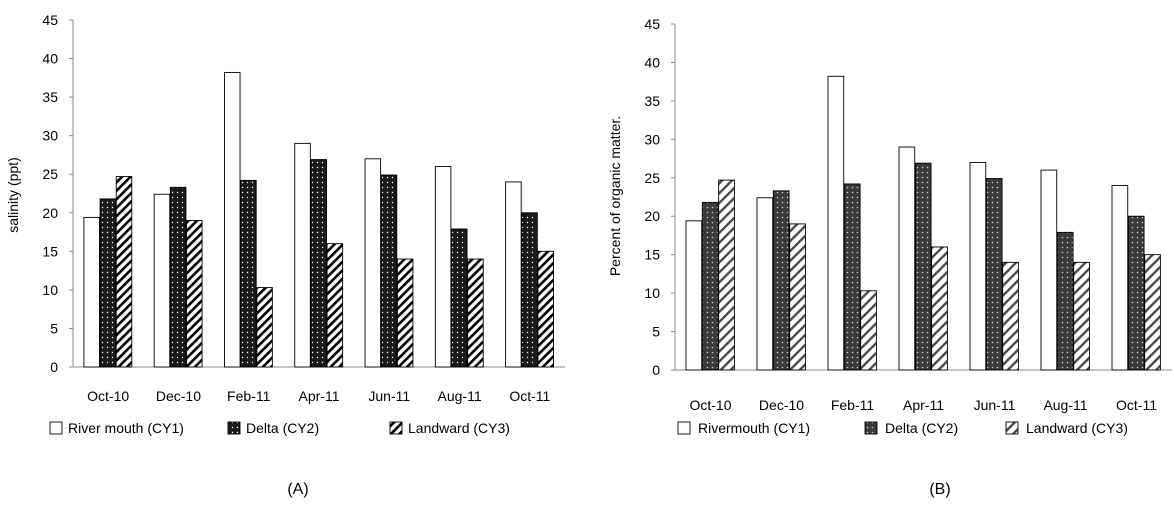 The width and height of the screenshot is (1174, 507). I want to click on y-tick-label: 25, so click(652, 178).